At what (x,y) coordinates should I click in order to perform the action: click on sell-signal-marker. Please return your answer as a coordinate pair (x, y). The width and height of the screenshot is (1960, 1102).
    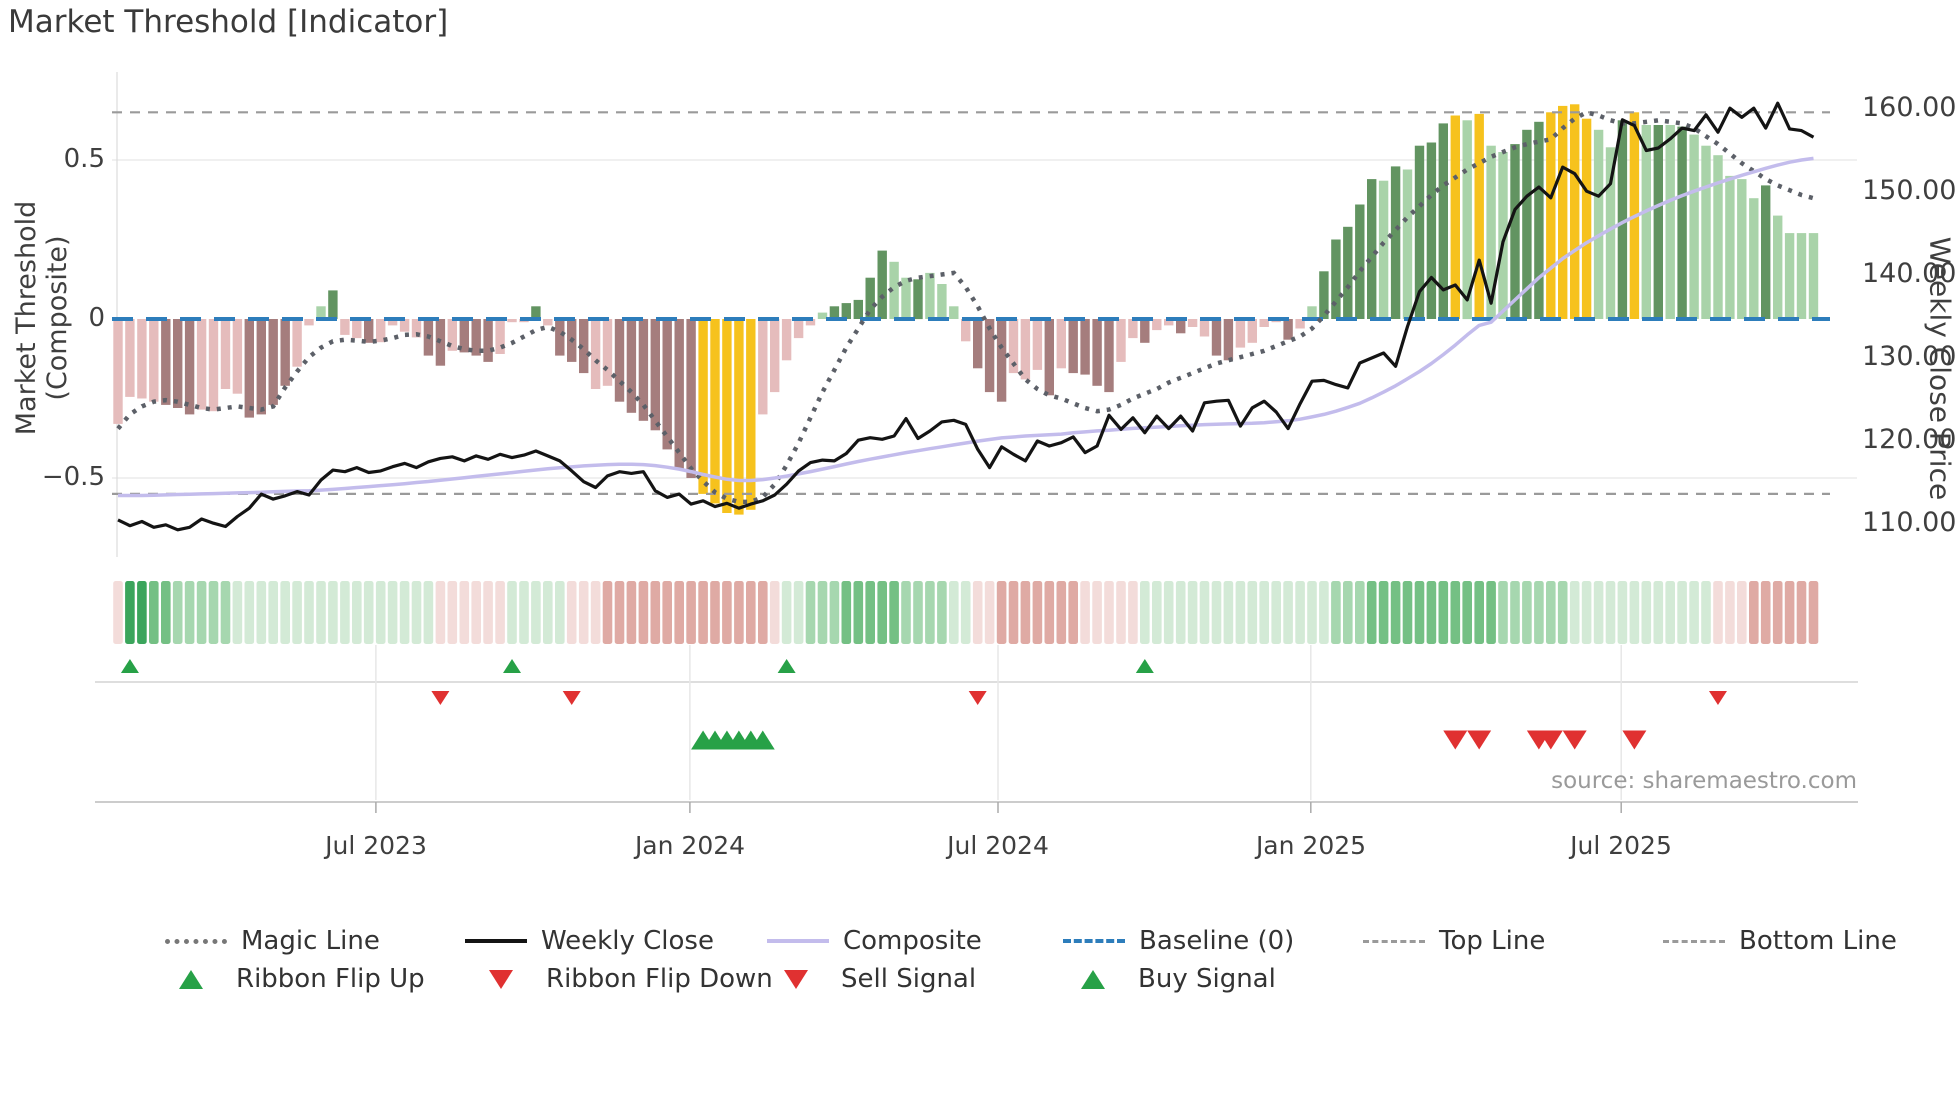
    Looking at the image, I should click on (1455, 740).